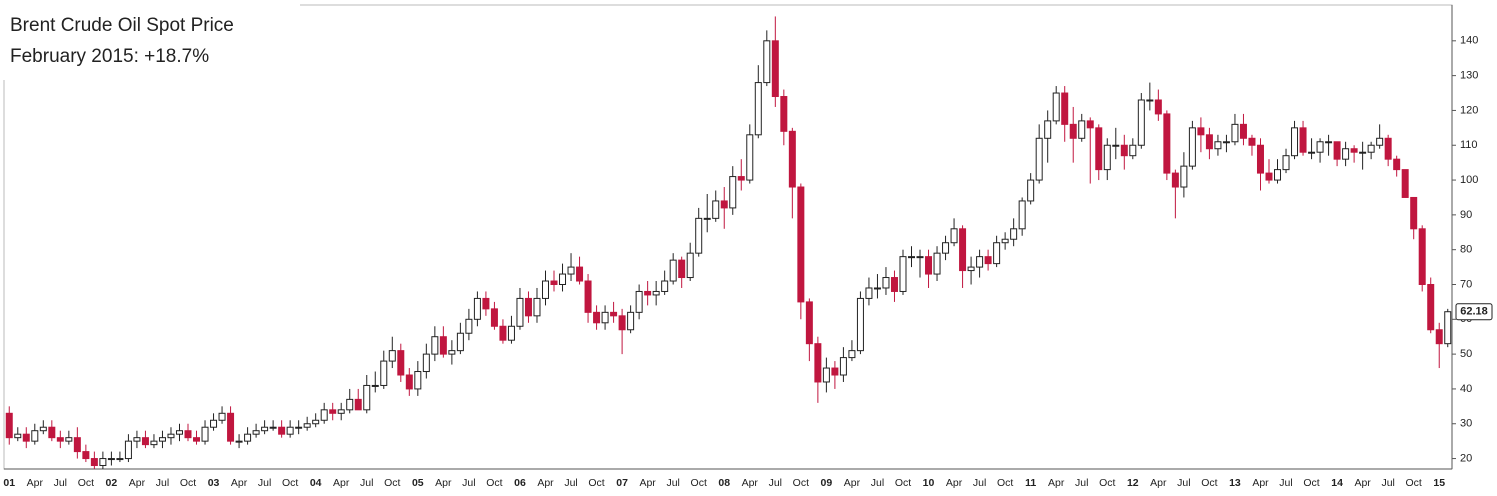 The height and width of the screenshot is (496, 1497). What do you see at coordinates (1469, 145) in the screenshot?
I see `y-tick-label: 110` at bounding box center [1469, 145].